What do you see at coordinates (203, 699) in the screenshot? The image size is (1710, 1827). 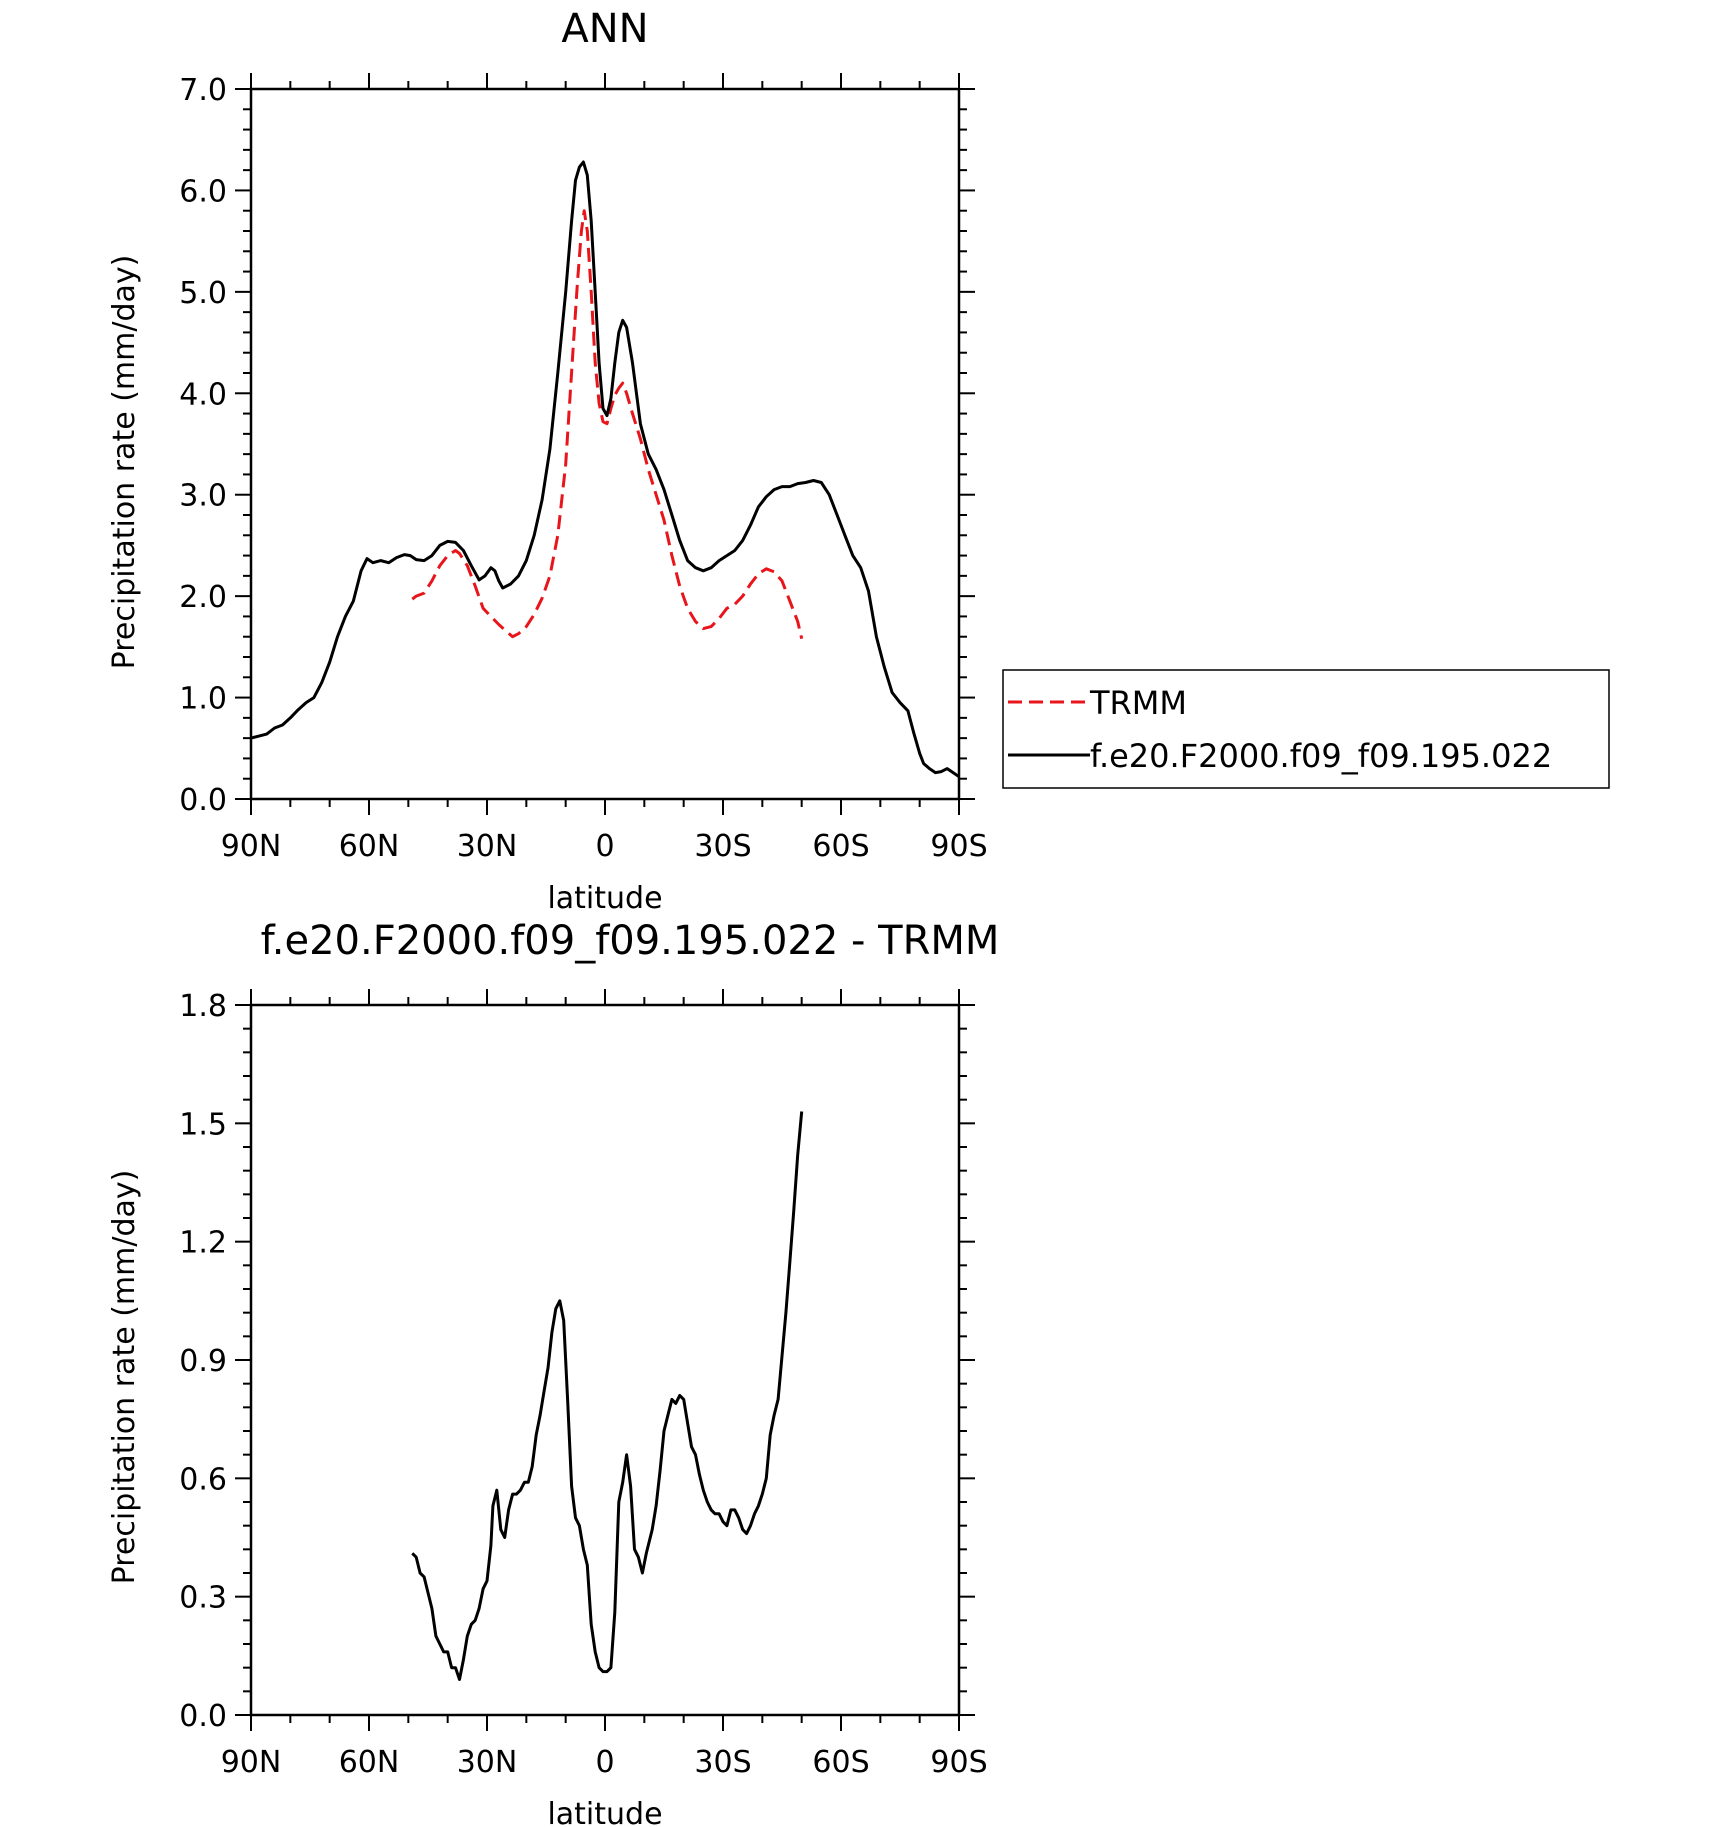 I see `y-tick-label: 1.0` at bounding box center [203, 699].